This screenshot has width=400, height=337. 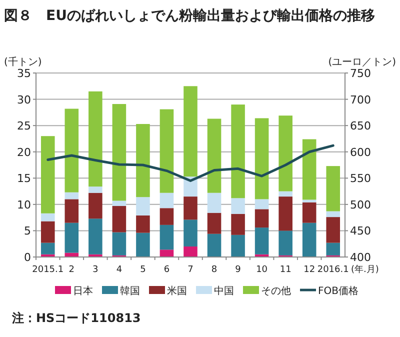 I want to click on y-axis-title: (千トン), so click(x=23, y=62).